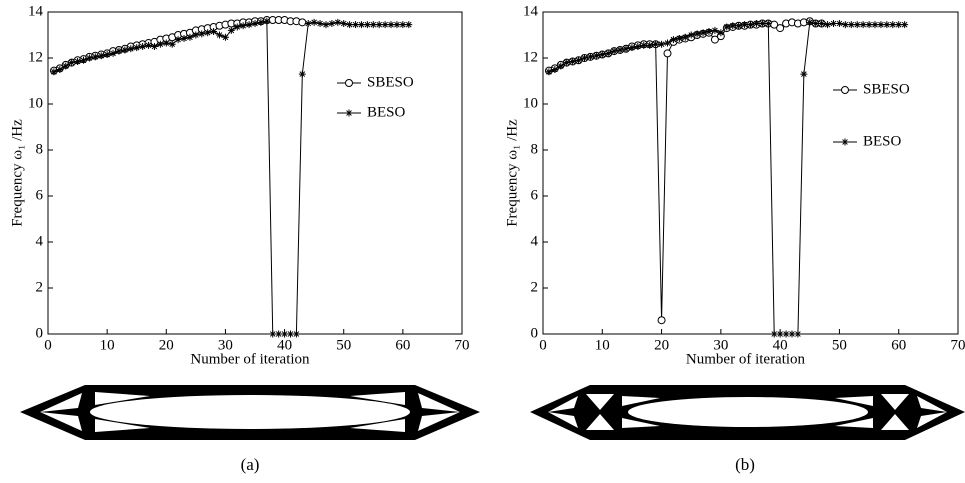  I want to click on x-axis-label: Number of iteration, so click(250, 359).